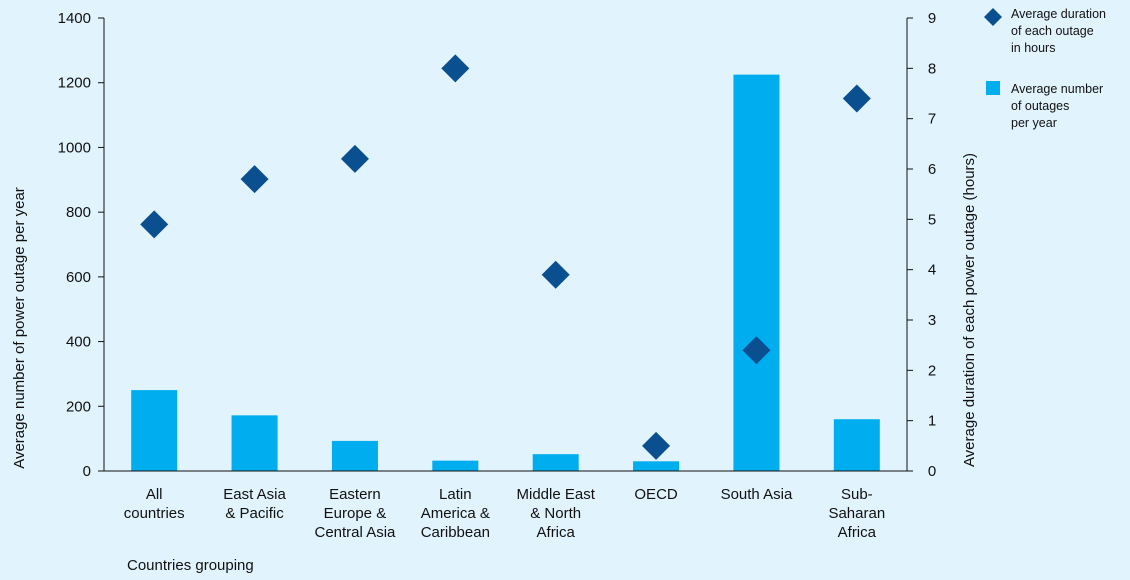 The image size is (1130, 580). I want to click on y-axis-title: Average number of power outage per year, so click(19, 328).